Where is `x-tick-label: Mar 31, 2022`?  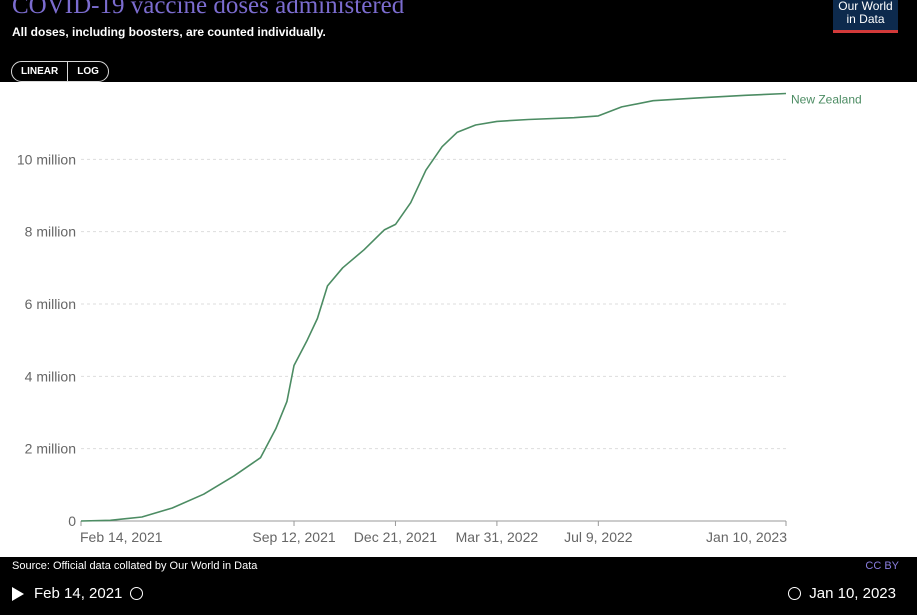
x-tick-label: Mar 31, 2022 is located at coordinates (497, 537).